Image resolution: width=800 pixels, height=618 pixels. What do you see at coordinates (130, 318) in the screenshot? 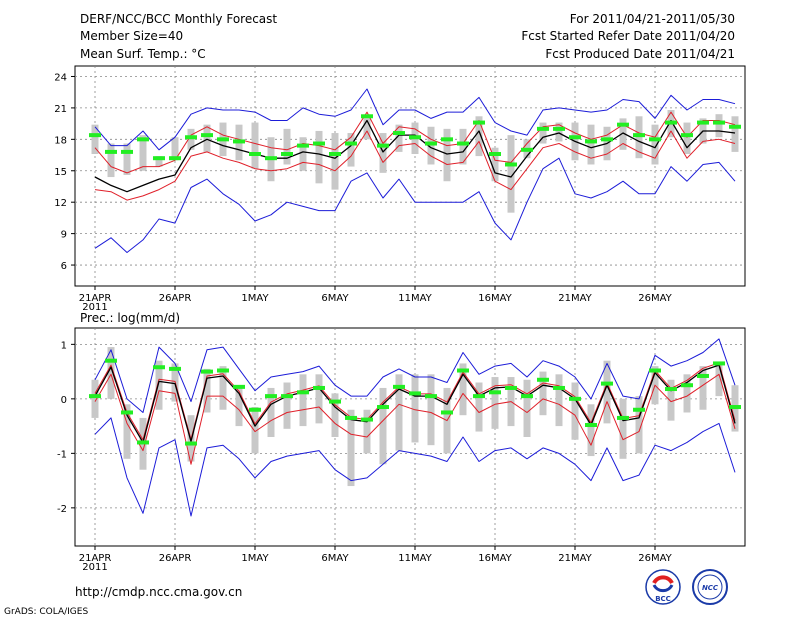
I see `precip-panel-title: Prec.: log(mm/d)` at bounding box center [130, 318].